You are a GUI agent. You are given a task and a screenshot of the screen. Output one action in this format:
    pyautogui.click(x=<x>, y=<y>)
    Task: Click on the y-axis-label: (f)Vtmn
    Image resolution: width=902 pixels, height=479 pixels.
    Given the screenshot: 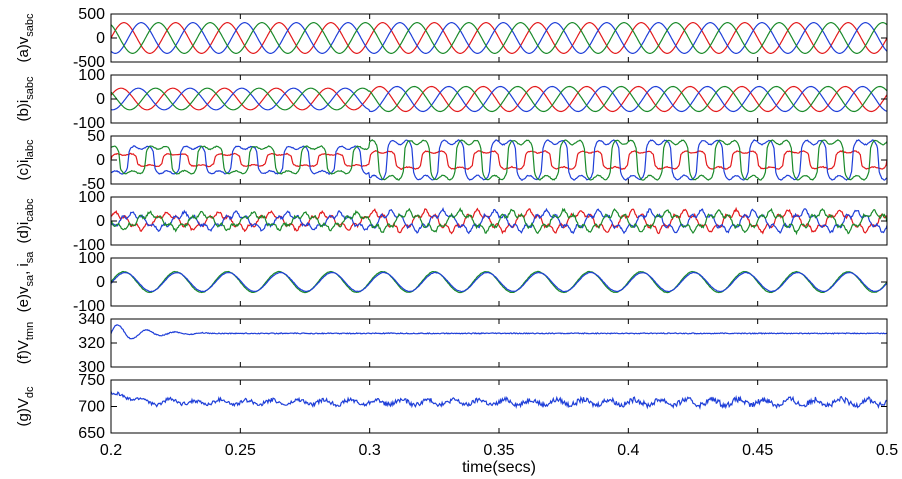 What is the action you would take?
    pyautogui.click(x=25, y=343)
    